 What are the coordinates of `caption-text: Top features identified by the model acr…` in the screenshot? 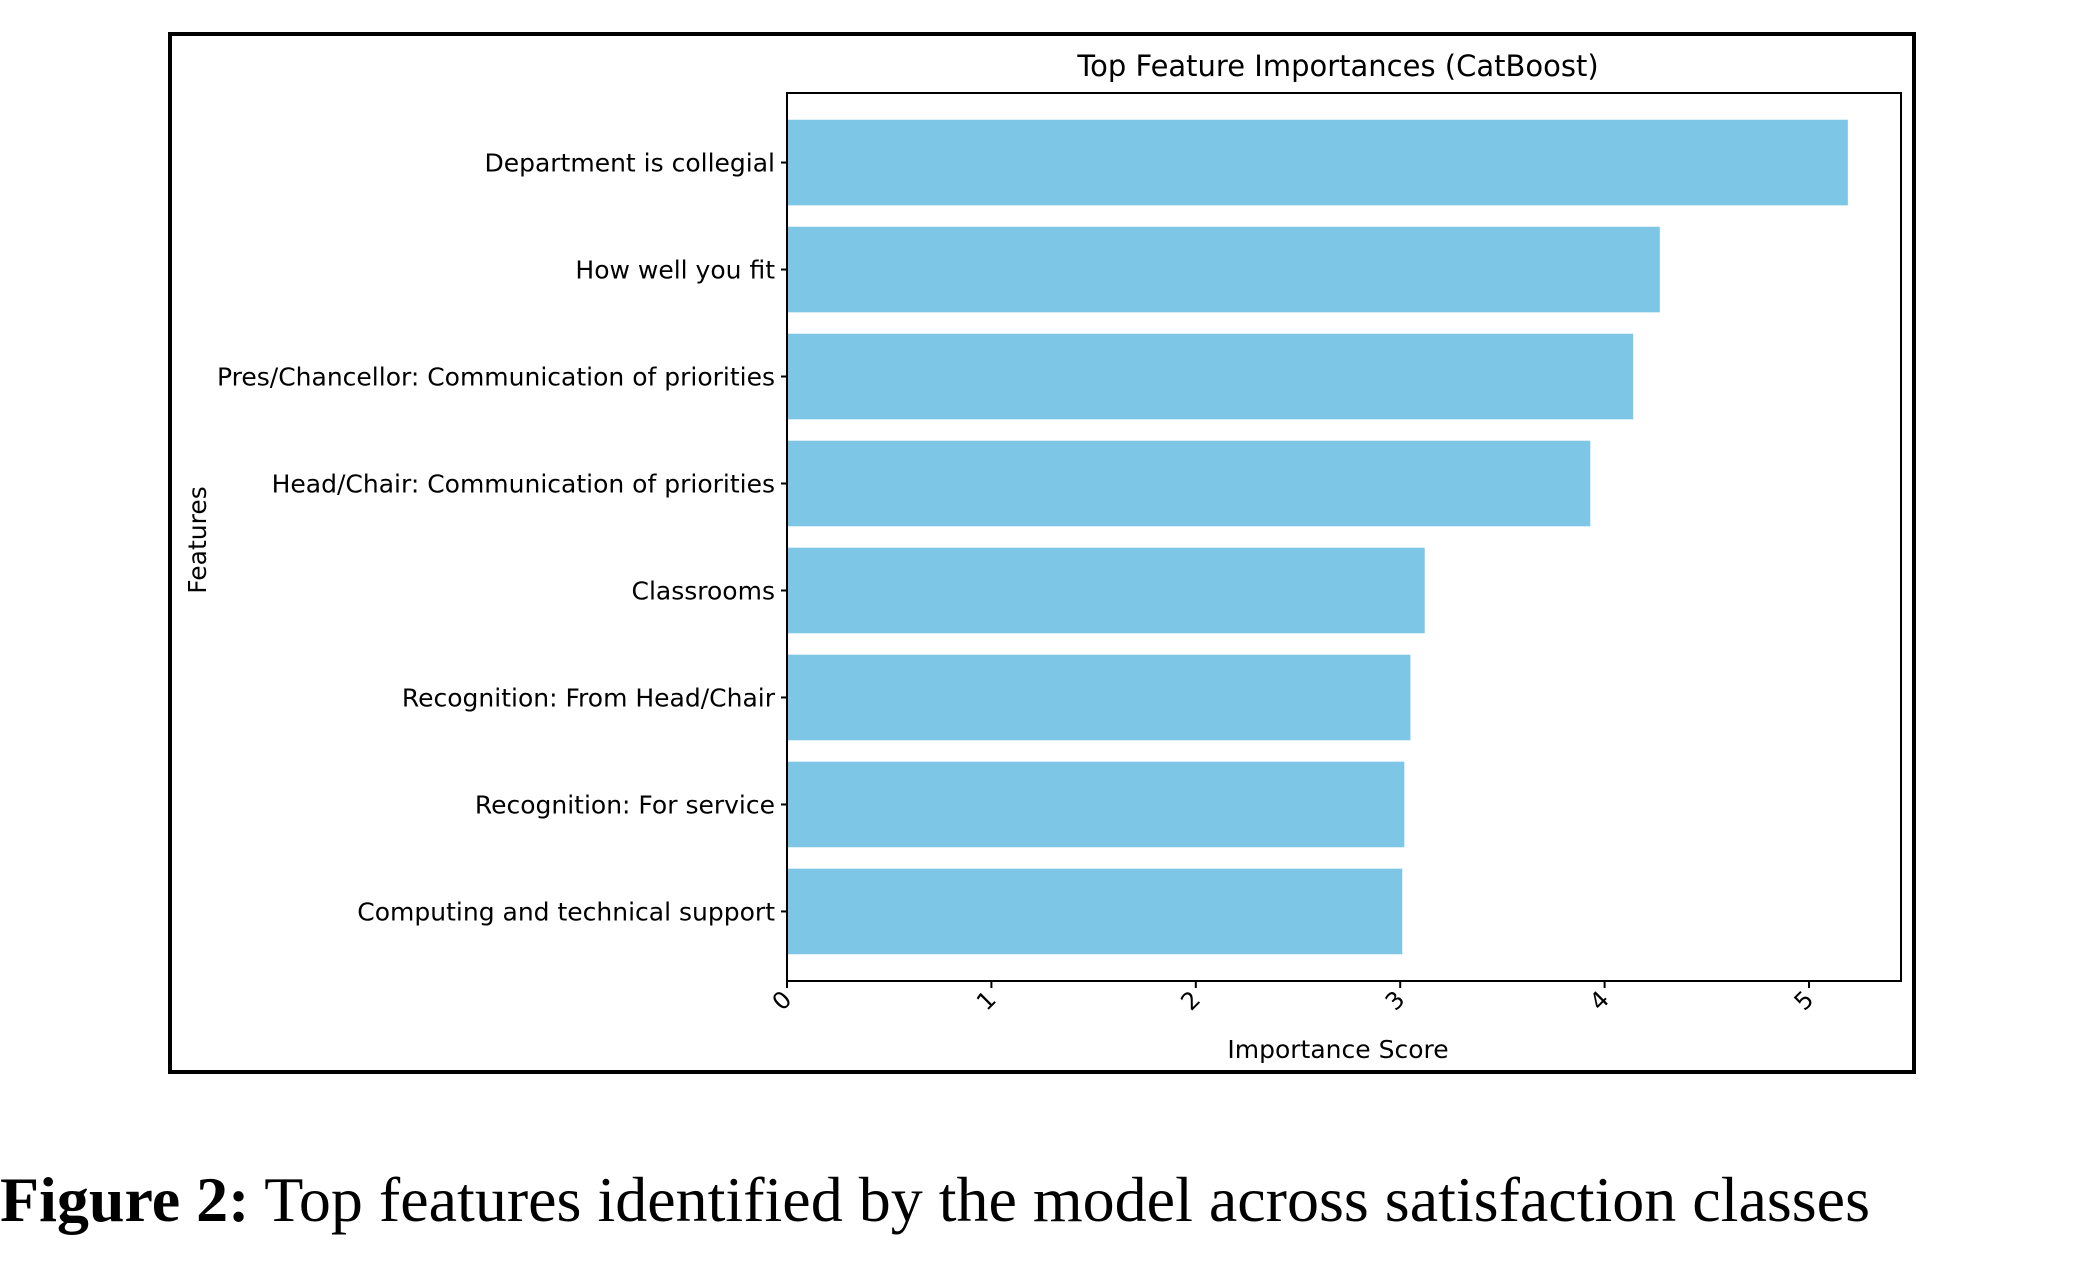 It's located at (1059, 1199).